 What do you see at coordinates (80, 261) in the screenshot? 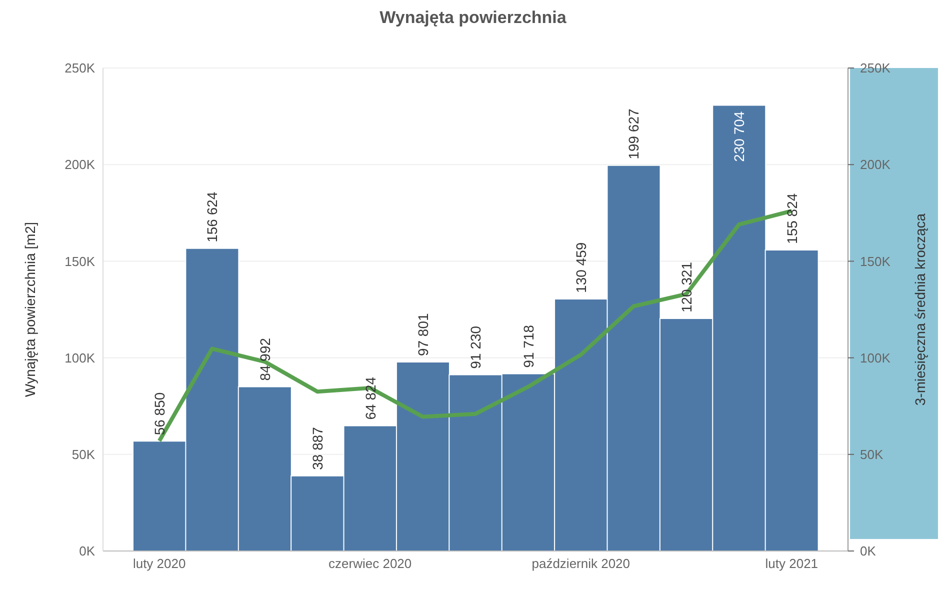
I see `y-tick-label: 150K` at bounding box center [80, 261].